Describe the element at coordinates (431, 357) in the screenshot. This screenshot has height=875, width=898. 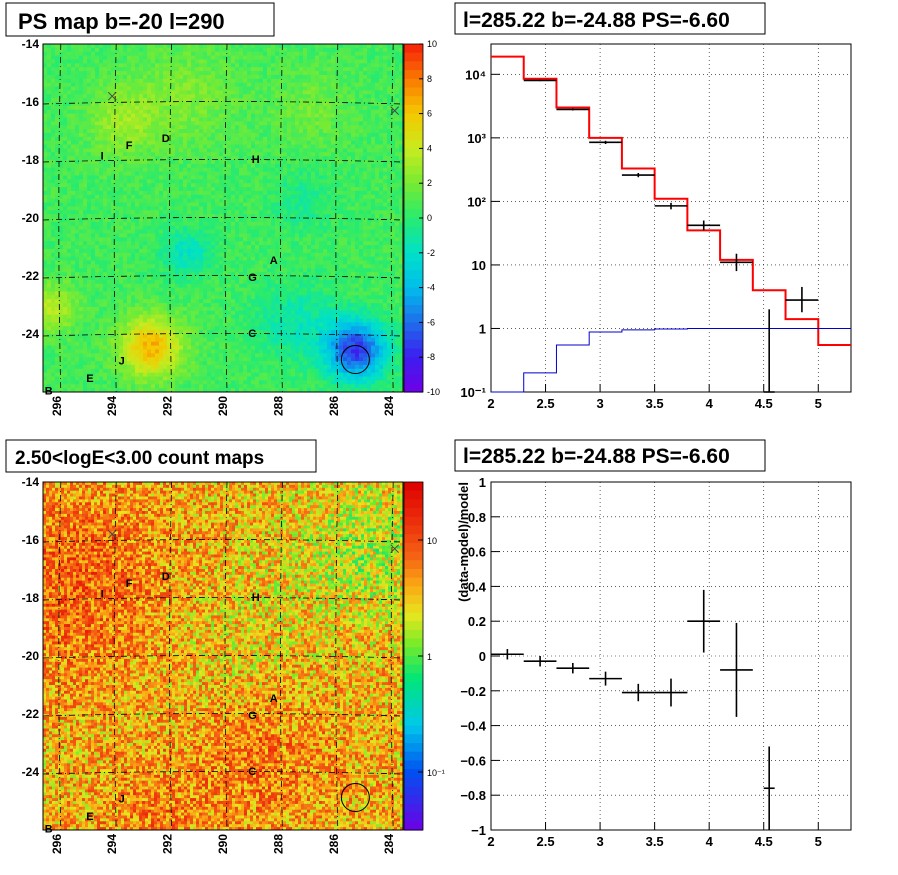
I see `colorbar-tick-label: -8` at that location.